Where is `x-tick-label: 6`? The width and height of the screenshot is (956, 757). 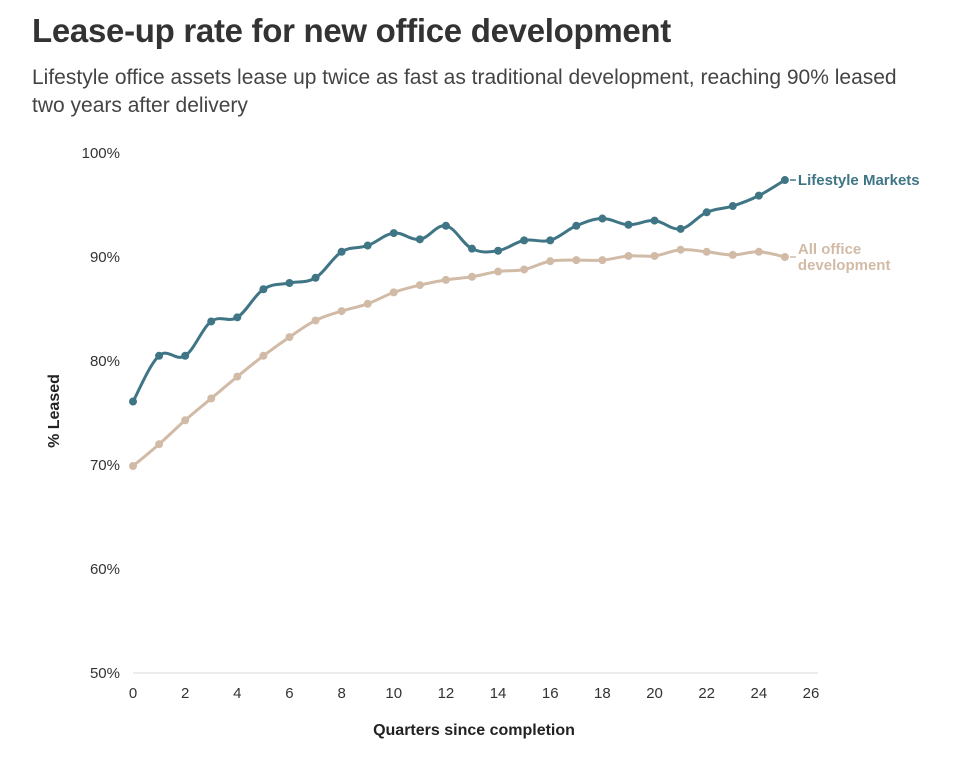 x-tick-label: 6 is located at coordinates (289, 693).